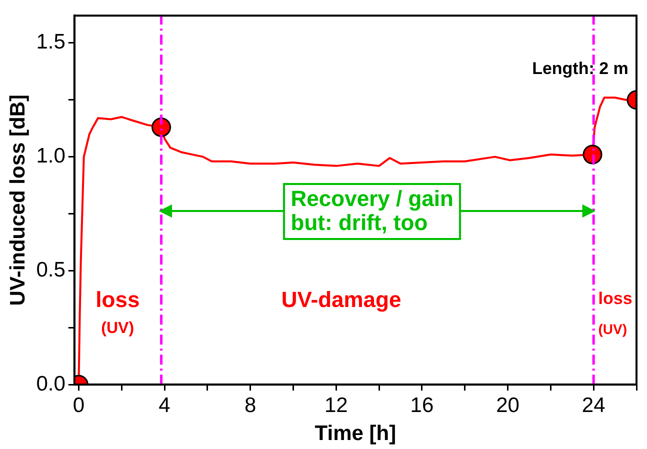 This screenshot has width=647, height=449. I want to click on x-tick-label: 20, so click(508, 405).